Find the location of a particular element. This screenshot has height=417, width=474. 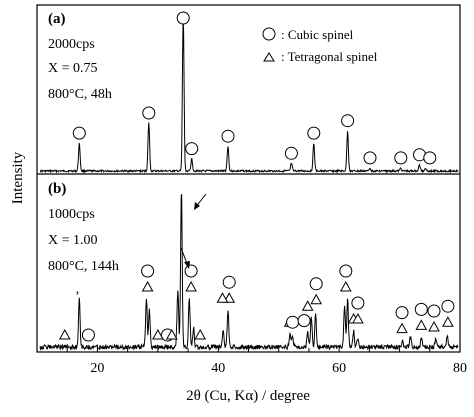

x-axis-title: 2θ (Cu, Kα) / degree is located at coordinates (248, 396).